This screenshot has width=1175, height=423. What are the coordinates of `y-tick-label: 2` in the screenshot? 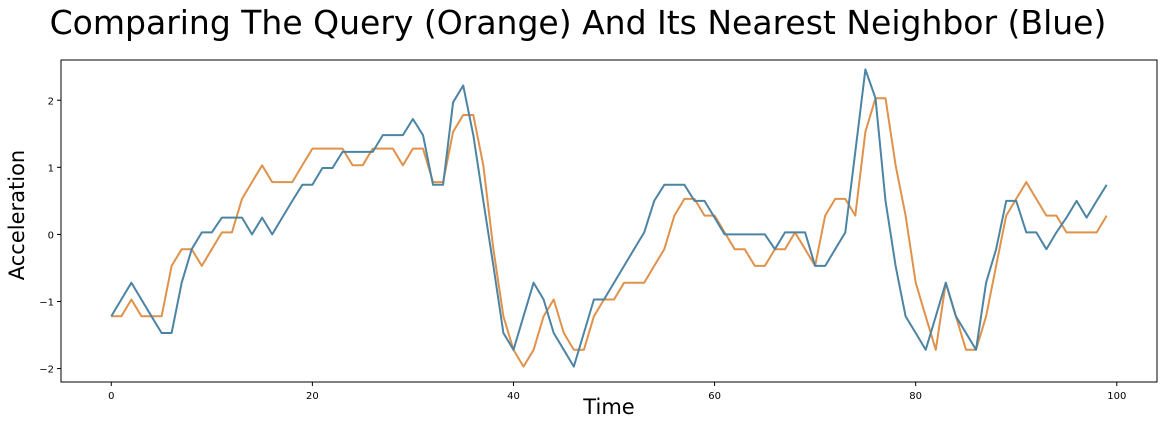 It's located at (51, 101).